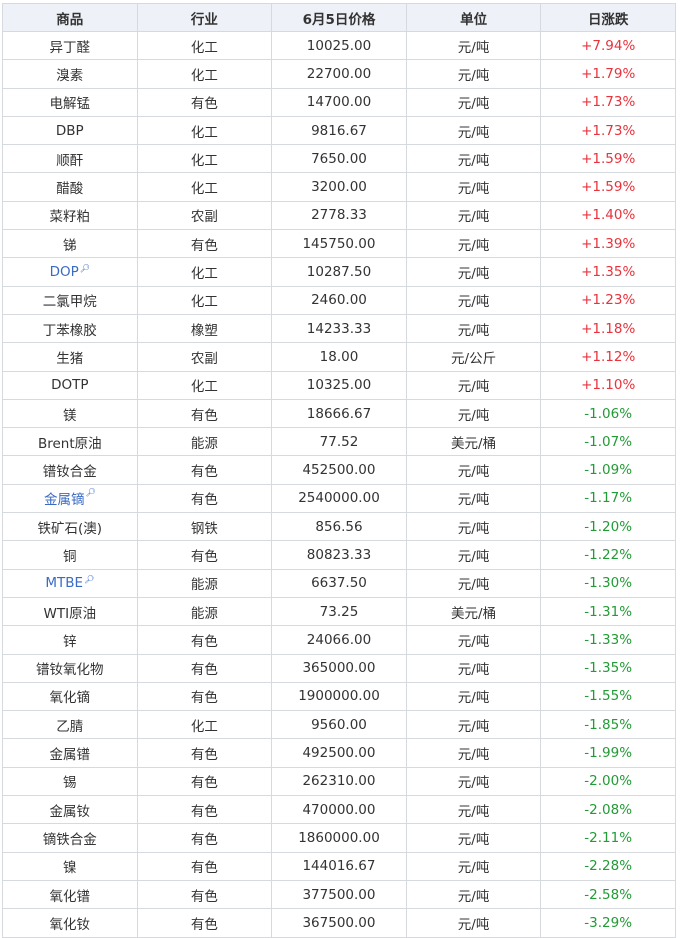  Describe the element at coordinates (608, 640) in the screenshot. I see `daily-change-cell: -1.33%` at that location.